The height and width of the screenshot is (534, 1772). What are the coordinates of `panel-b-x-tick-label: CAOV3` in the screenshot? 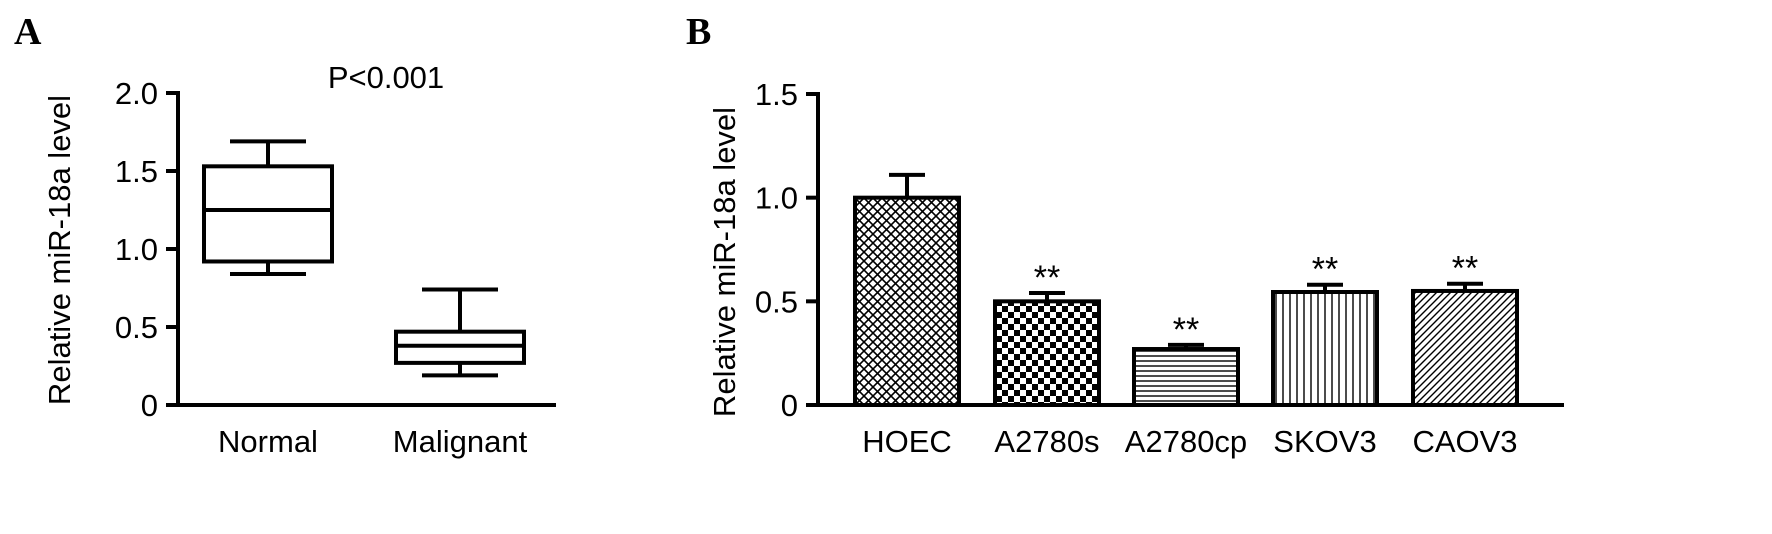 It's located at (1464, 441).